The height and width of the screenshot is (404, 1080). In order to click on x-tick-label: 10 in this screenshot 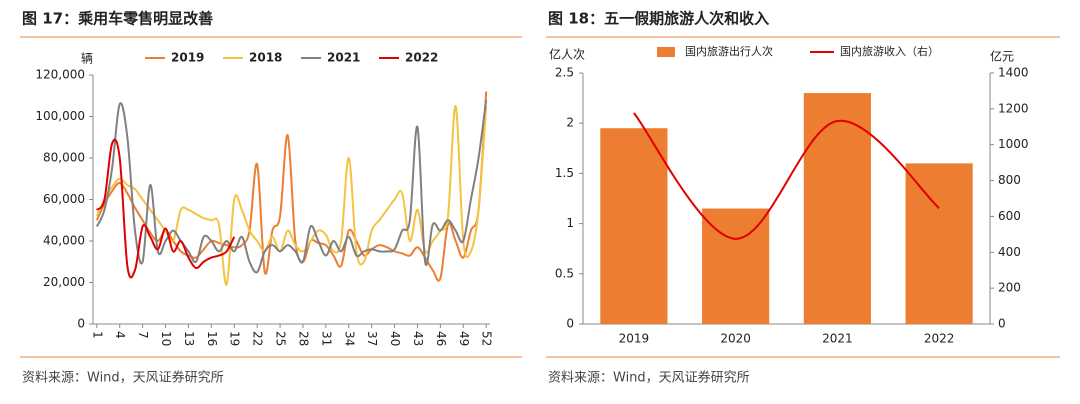, I will do `click(166, 338)`.